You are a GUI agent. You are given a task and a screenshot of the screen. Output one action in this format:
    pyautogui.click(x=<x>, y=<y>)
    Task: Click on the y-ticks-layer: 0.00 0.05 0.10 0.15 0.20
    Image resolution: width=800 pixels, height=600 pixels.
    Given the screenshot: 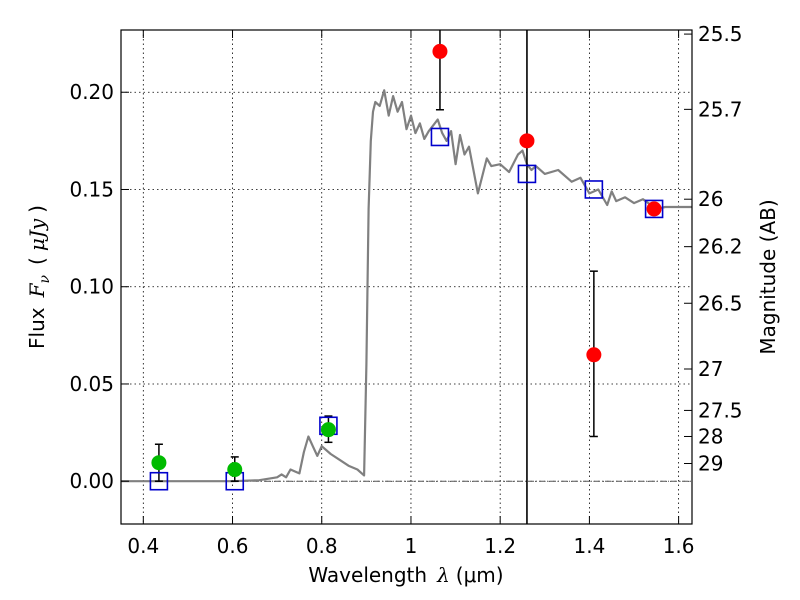 What is the action you would take?
    pyautogui.click(x=99, y=286)
    